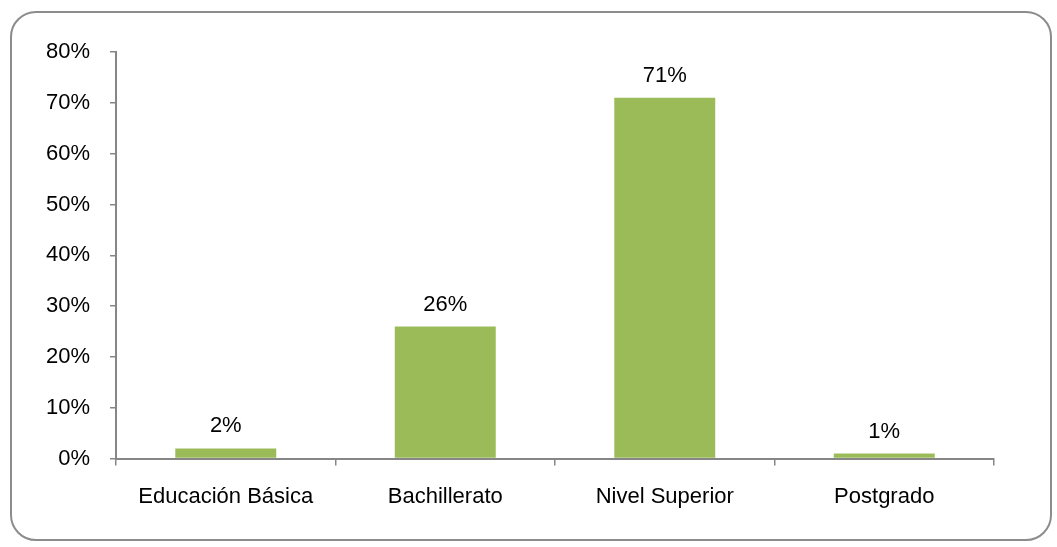  I want to click on y-tick-label: 0%, so click(74, 457).